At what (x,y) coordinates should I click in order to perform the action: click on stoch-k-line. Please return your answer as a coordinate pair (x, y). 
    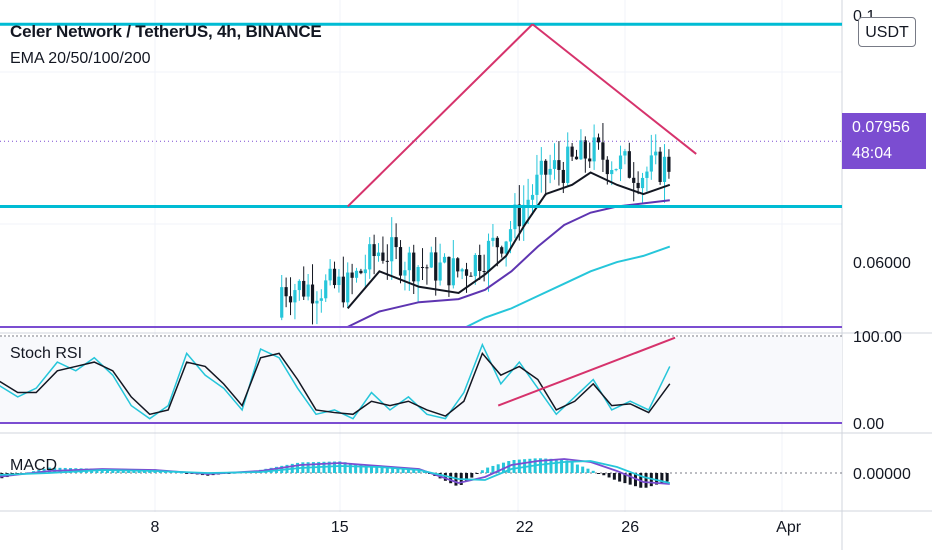
    Looking at the image, I should click on (335, 381).